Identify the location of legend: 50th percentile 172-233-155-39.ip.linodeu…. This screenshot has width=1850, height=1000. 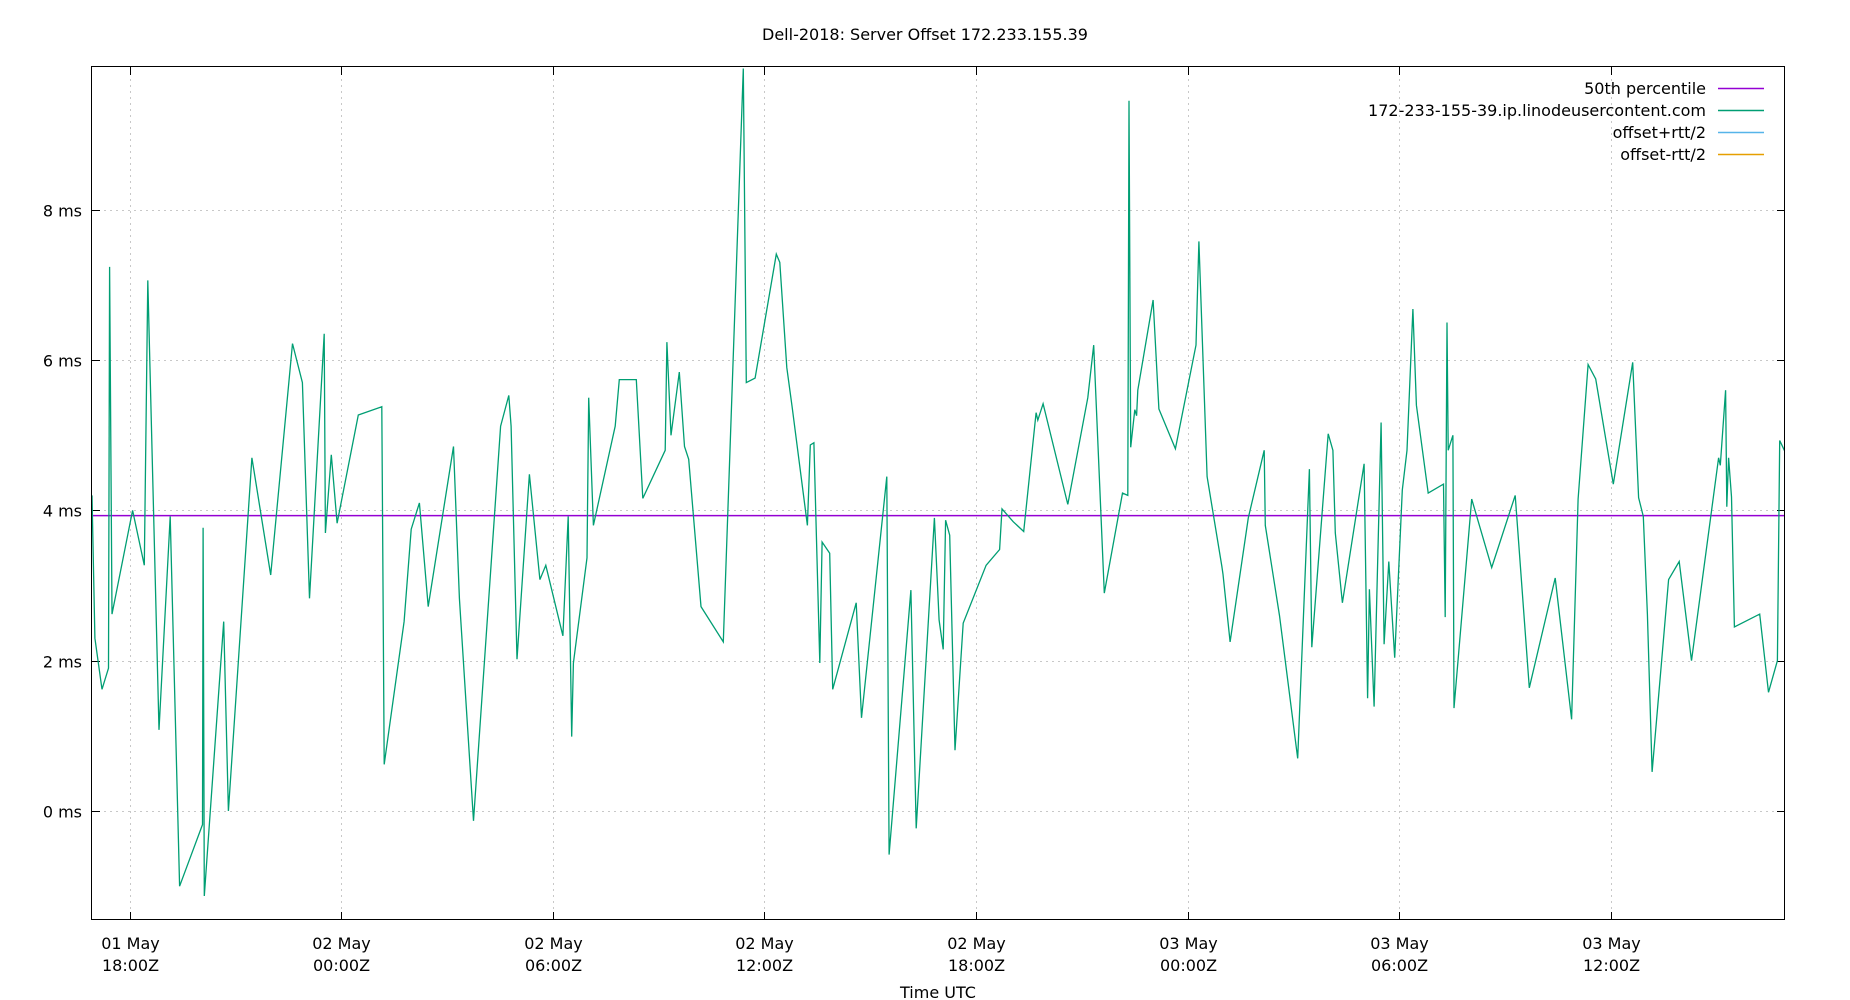
(1566, 121).